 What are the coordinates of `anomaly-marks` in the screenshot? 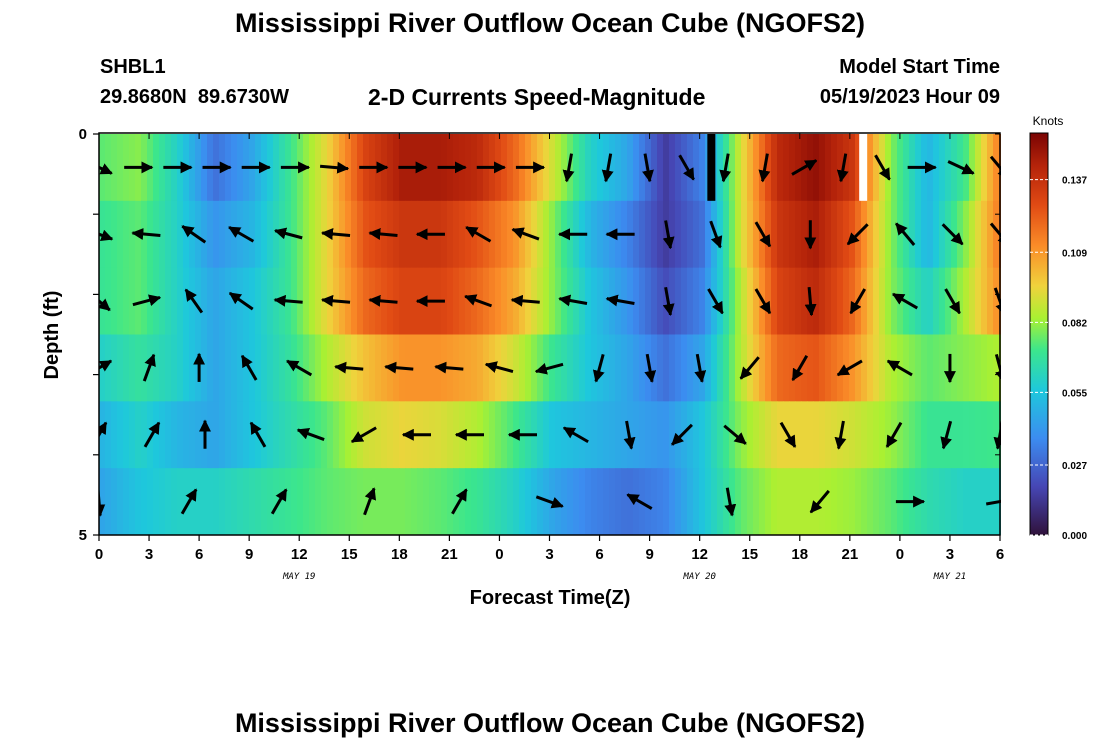 It's located at (787, 167).